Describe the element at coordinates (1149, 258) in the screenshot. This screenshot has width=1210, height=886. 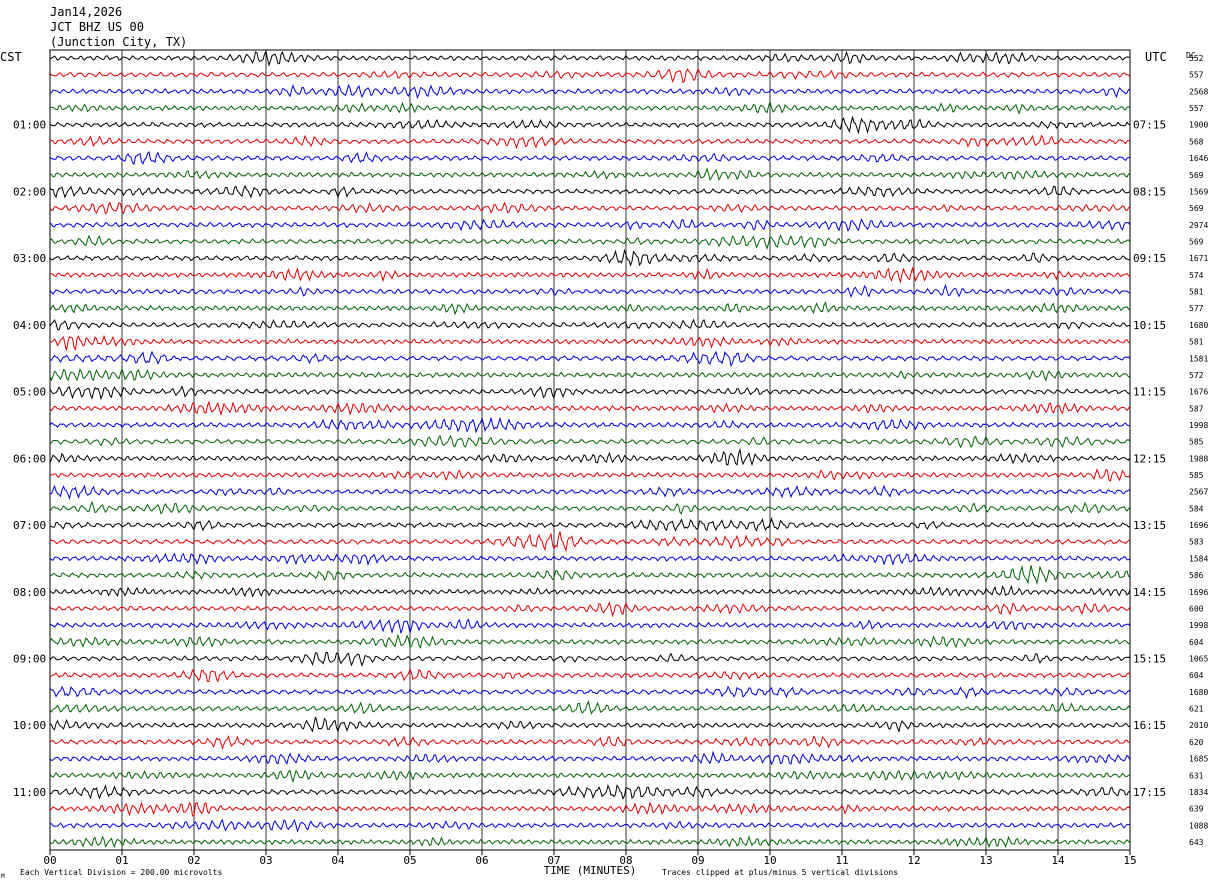
I see `utc-hour-label: 09:15` at that location.